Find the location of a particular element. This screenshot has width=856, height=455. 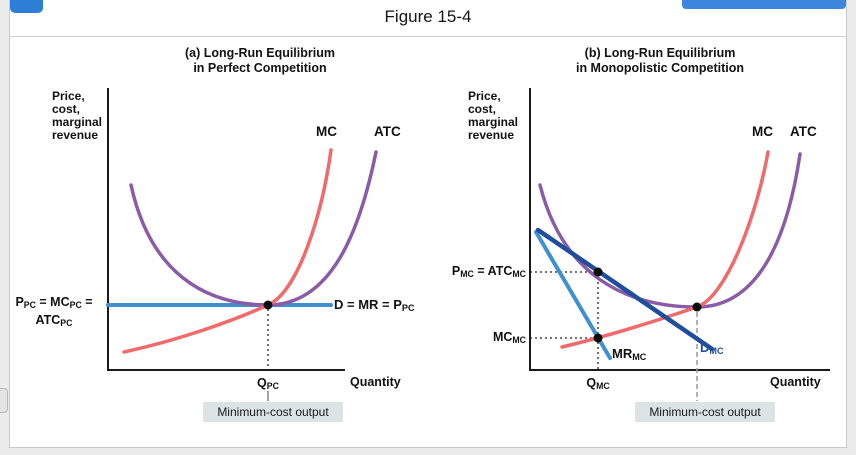

mr-mc-dot-b is located at coordinates (598, 338).